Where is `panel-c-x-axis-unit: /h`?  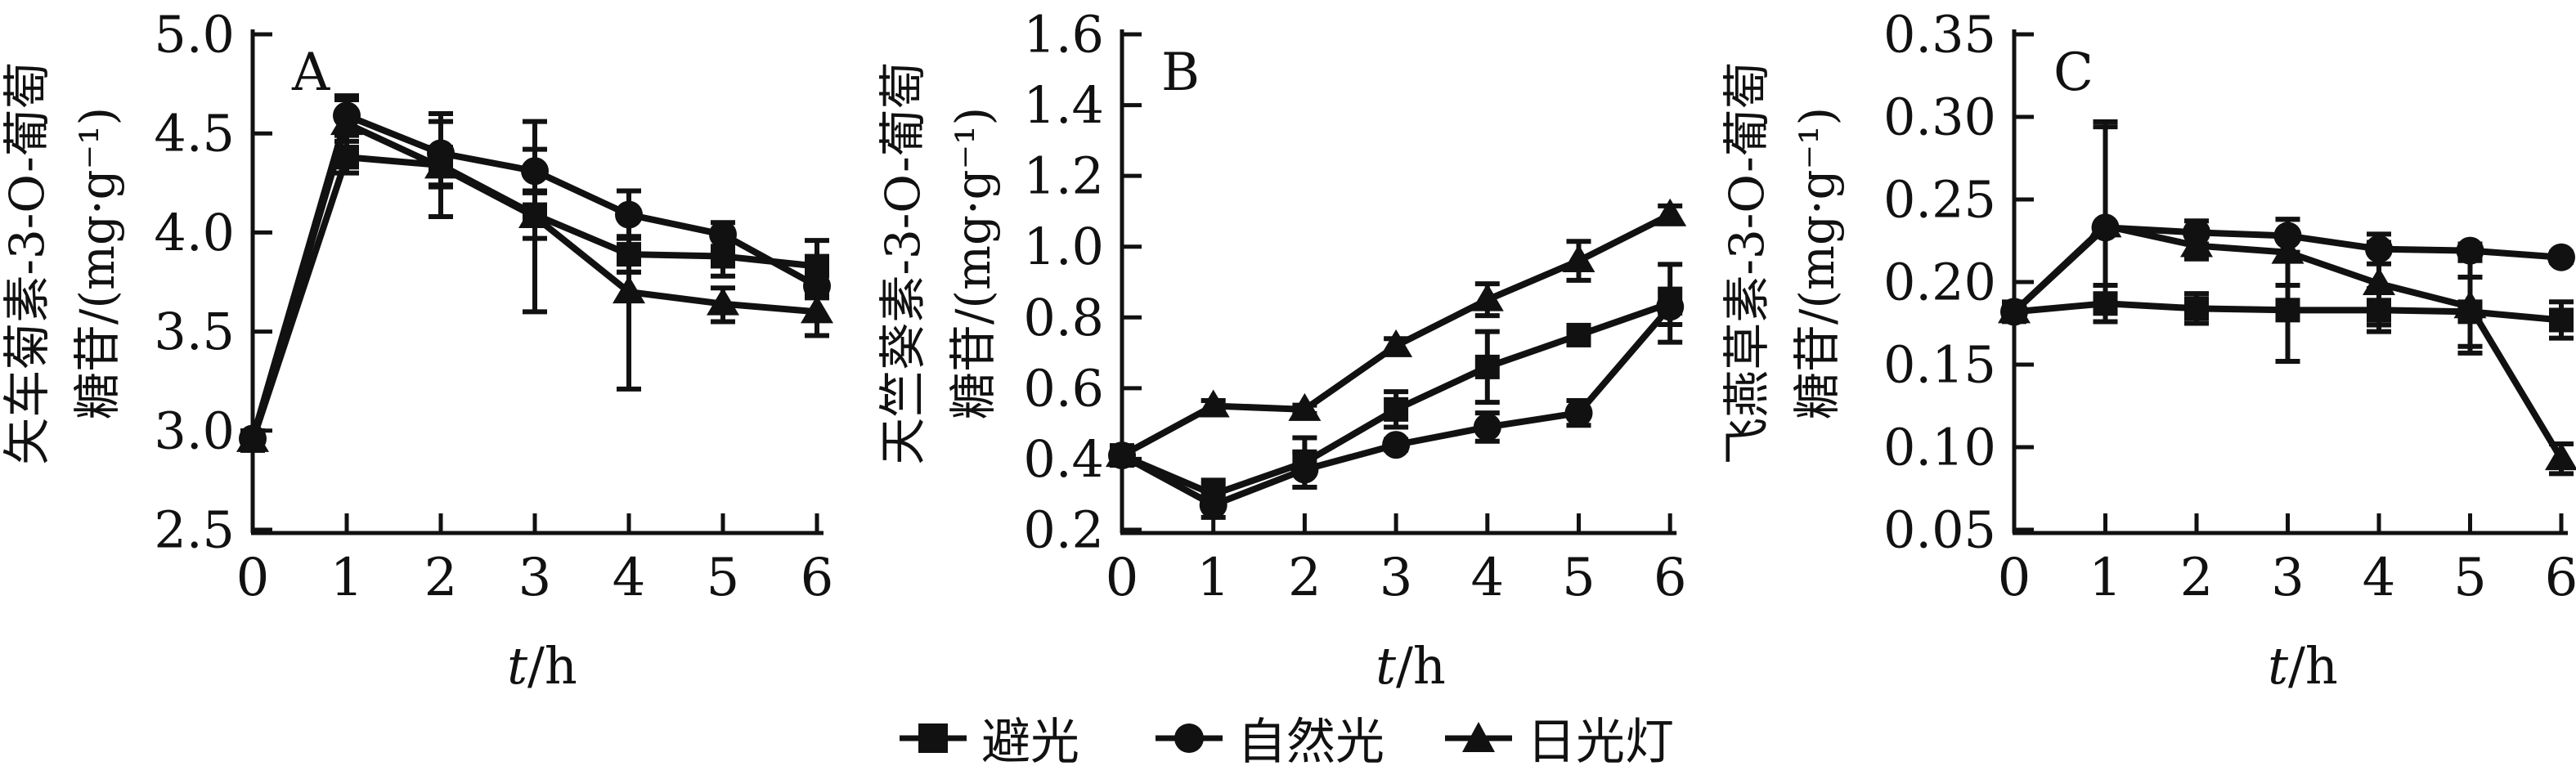 panel-c-x-axis-unit: /h is located at coordinates (2313, 666).